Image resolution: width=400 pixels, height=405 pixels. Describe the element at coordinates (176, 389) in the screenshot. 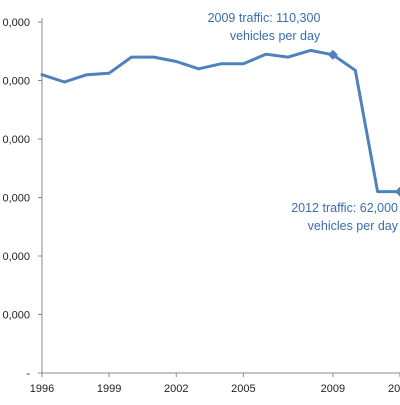

I see `x-tick-label: 2002` at that location.